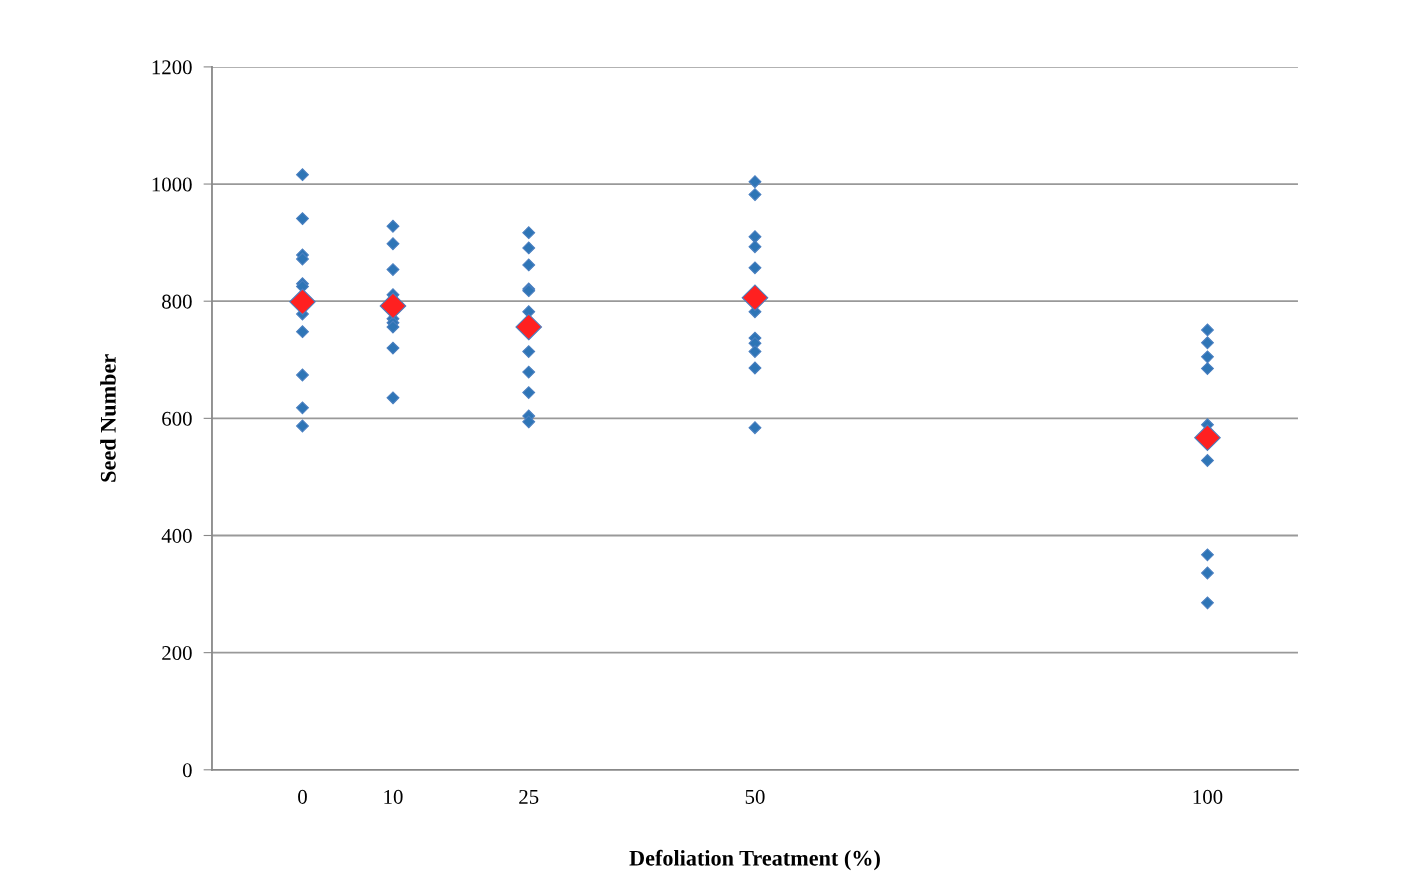 This screenshot has width=1417, height=892. Describe the element at coordinates (529, 796) in the screenshot. I see `x-tick-label: 25` at that location.